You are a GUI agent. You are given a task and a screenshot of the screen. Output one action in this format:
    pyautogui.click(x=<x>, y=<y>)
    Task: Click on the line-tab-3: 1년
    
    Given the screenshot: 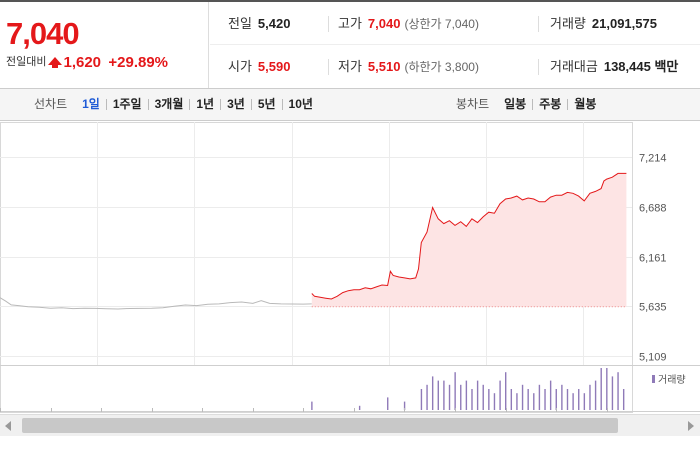 What is the action you would take?
    pyautogui.click(x=205, y=104)
    